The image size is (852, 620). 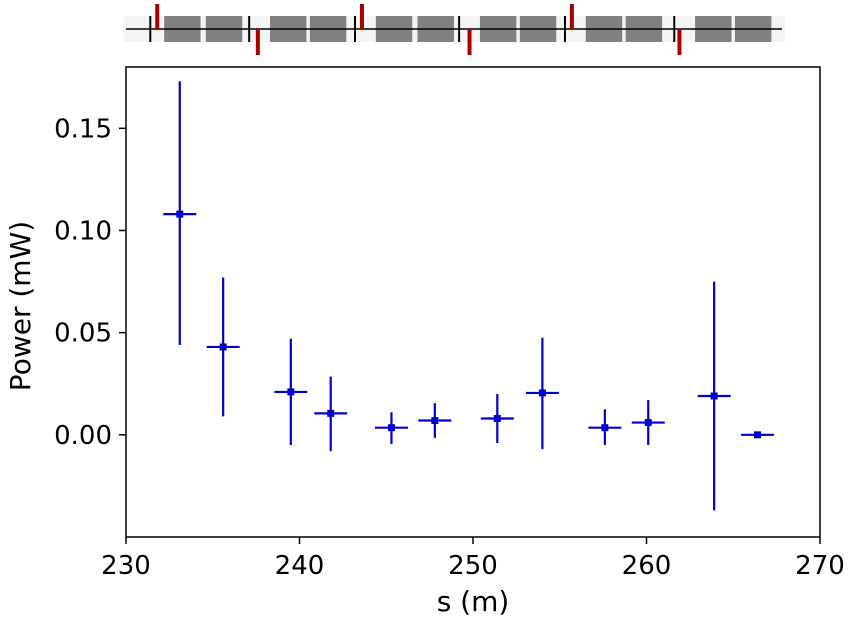 I want to click on x-tick-label: 250, so click(x=473, y=566).